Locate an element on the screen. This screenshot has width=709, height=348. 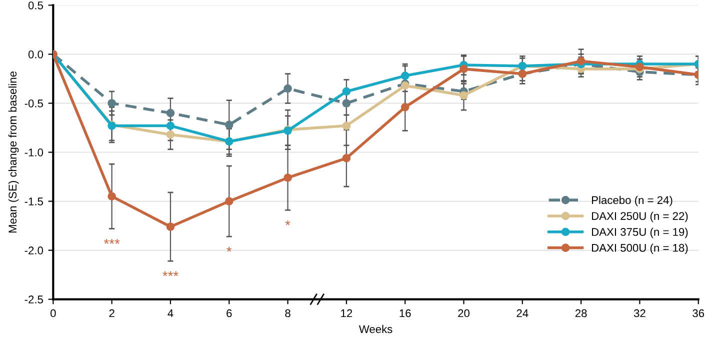
x-axis-title: Weeks is located at coordinates (375, 329).